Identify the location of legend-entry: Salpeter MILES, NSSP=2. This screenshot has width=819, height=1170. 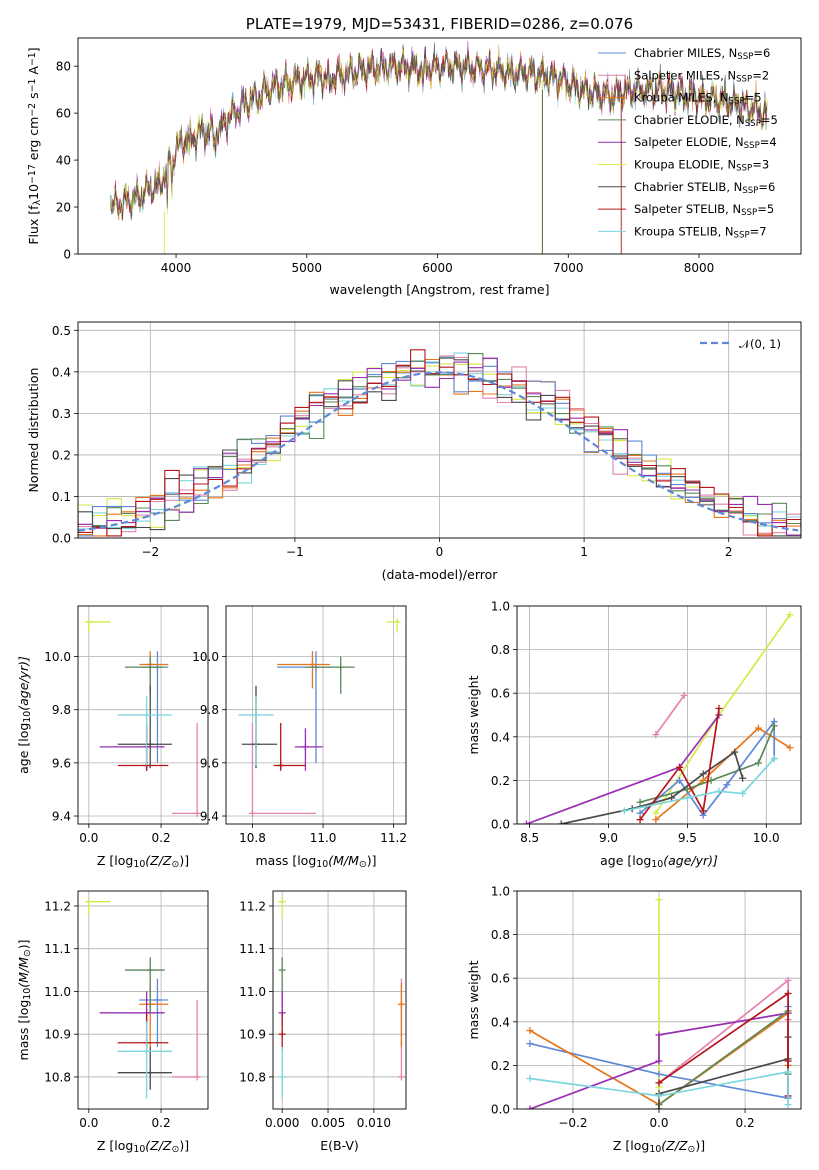
(701, 76).